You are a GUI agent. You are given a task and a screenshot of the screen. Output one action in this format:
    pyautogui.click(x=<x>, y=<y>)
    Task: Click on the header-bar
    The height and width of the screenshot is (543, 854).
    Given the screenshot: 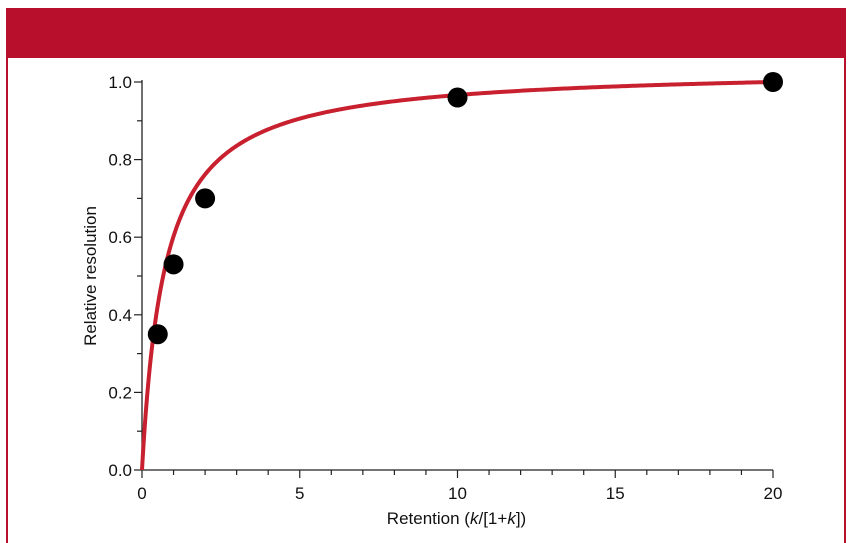 What is the action you would take?
    pyautogui.click(x=426, y=33)
    